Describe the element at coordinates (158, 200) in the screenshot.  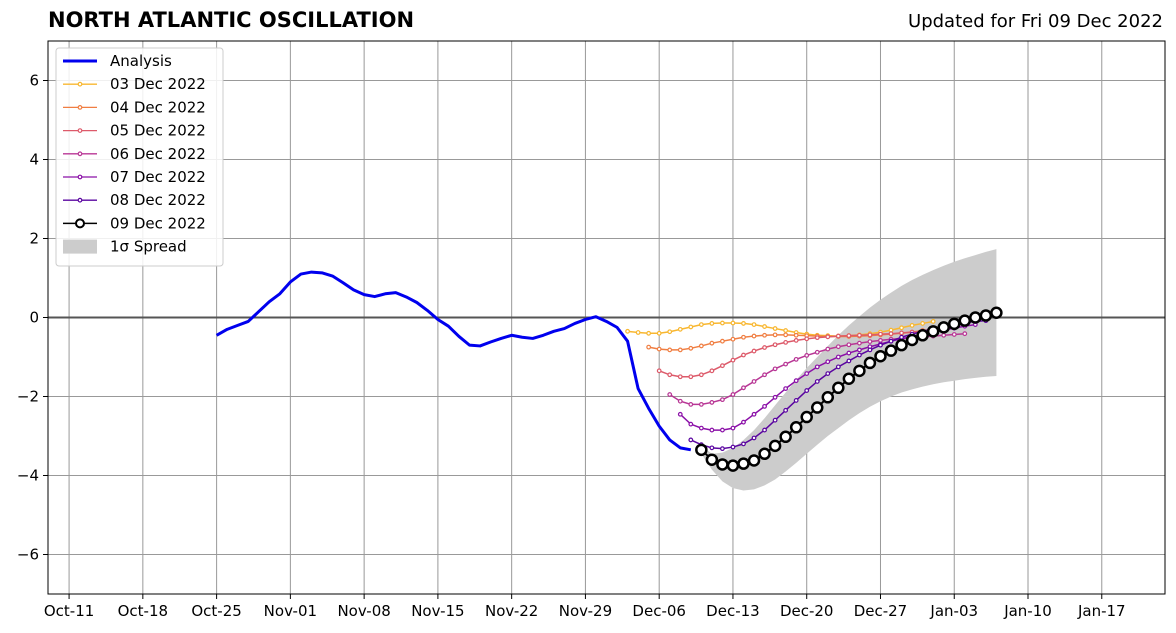
I see `legend-label: 08 Dec 2022` at that location.